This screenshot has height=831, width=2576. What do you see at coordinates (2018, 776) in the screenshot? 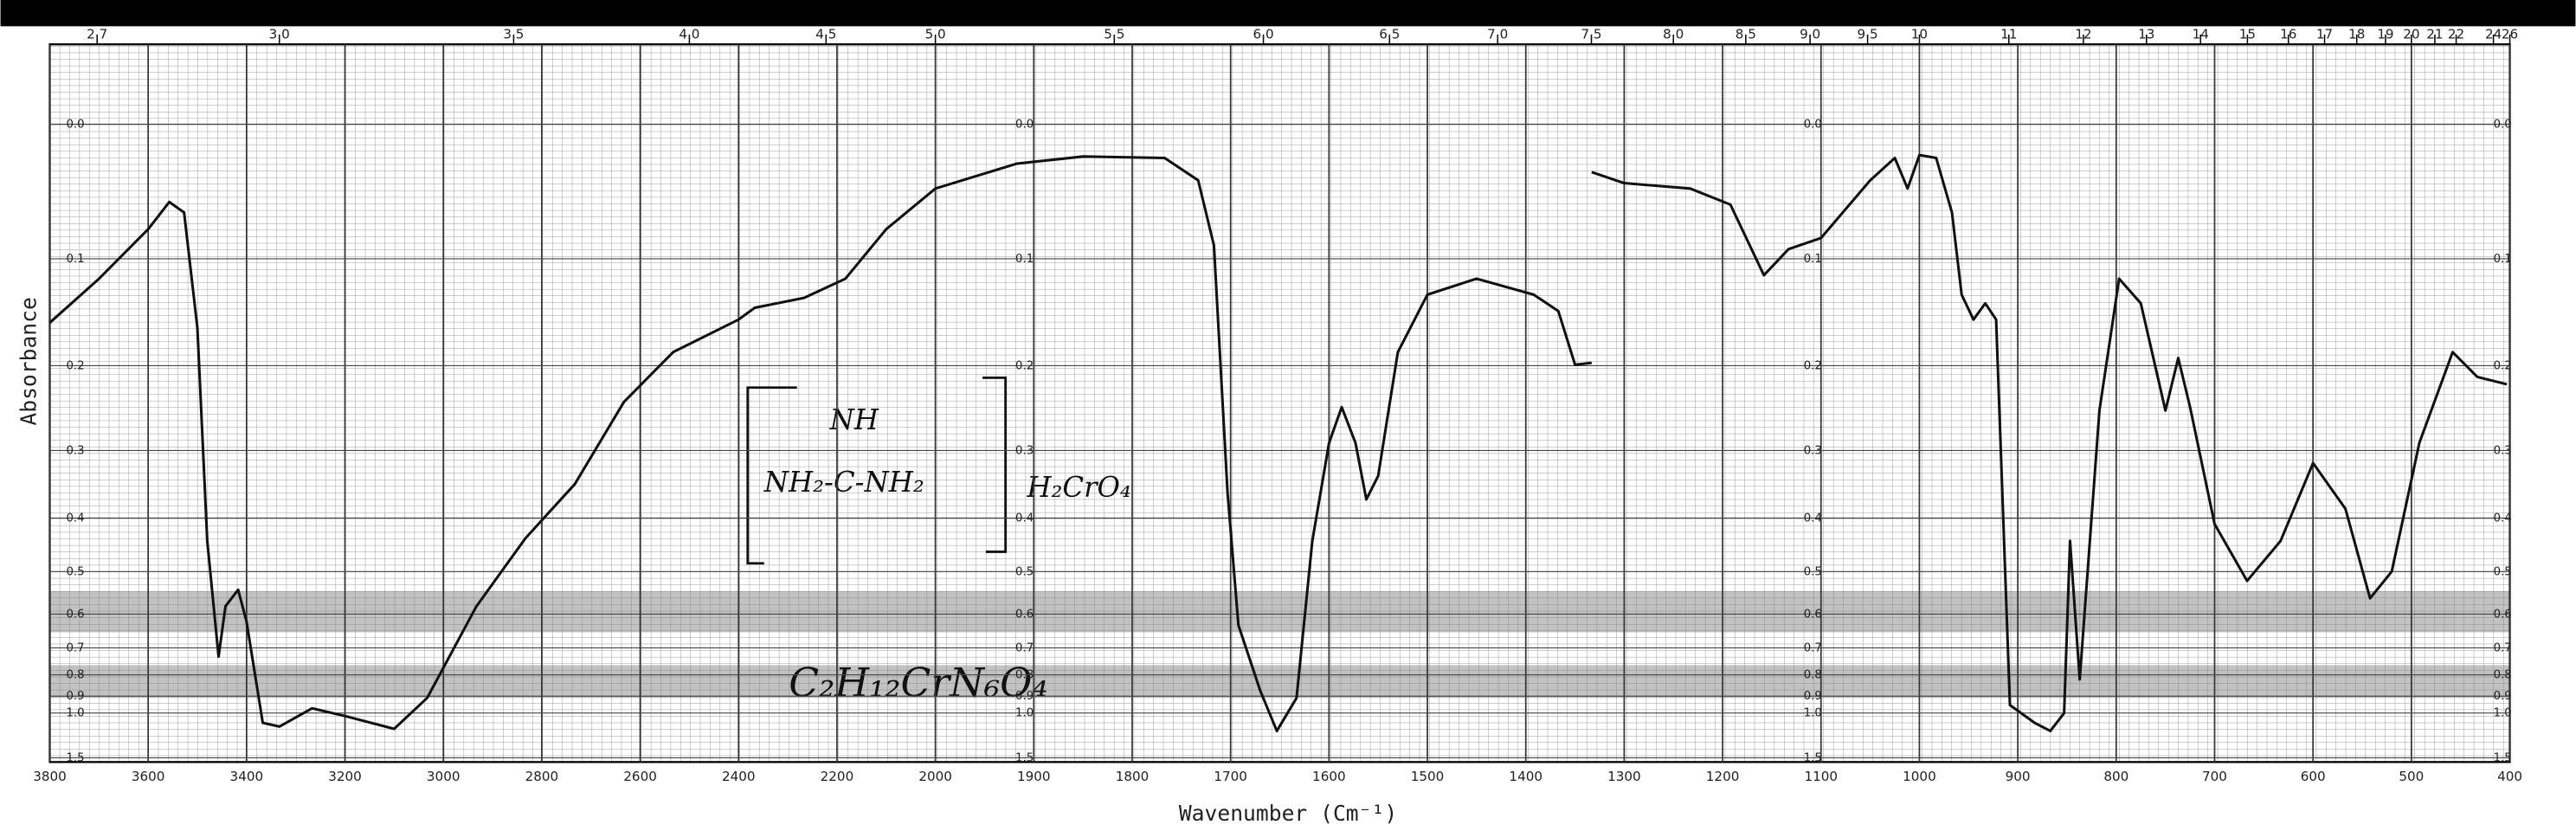
I see `x-tick-label: 900` at bounding box center [2018, 776].